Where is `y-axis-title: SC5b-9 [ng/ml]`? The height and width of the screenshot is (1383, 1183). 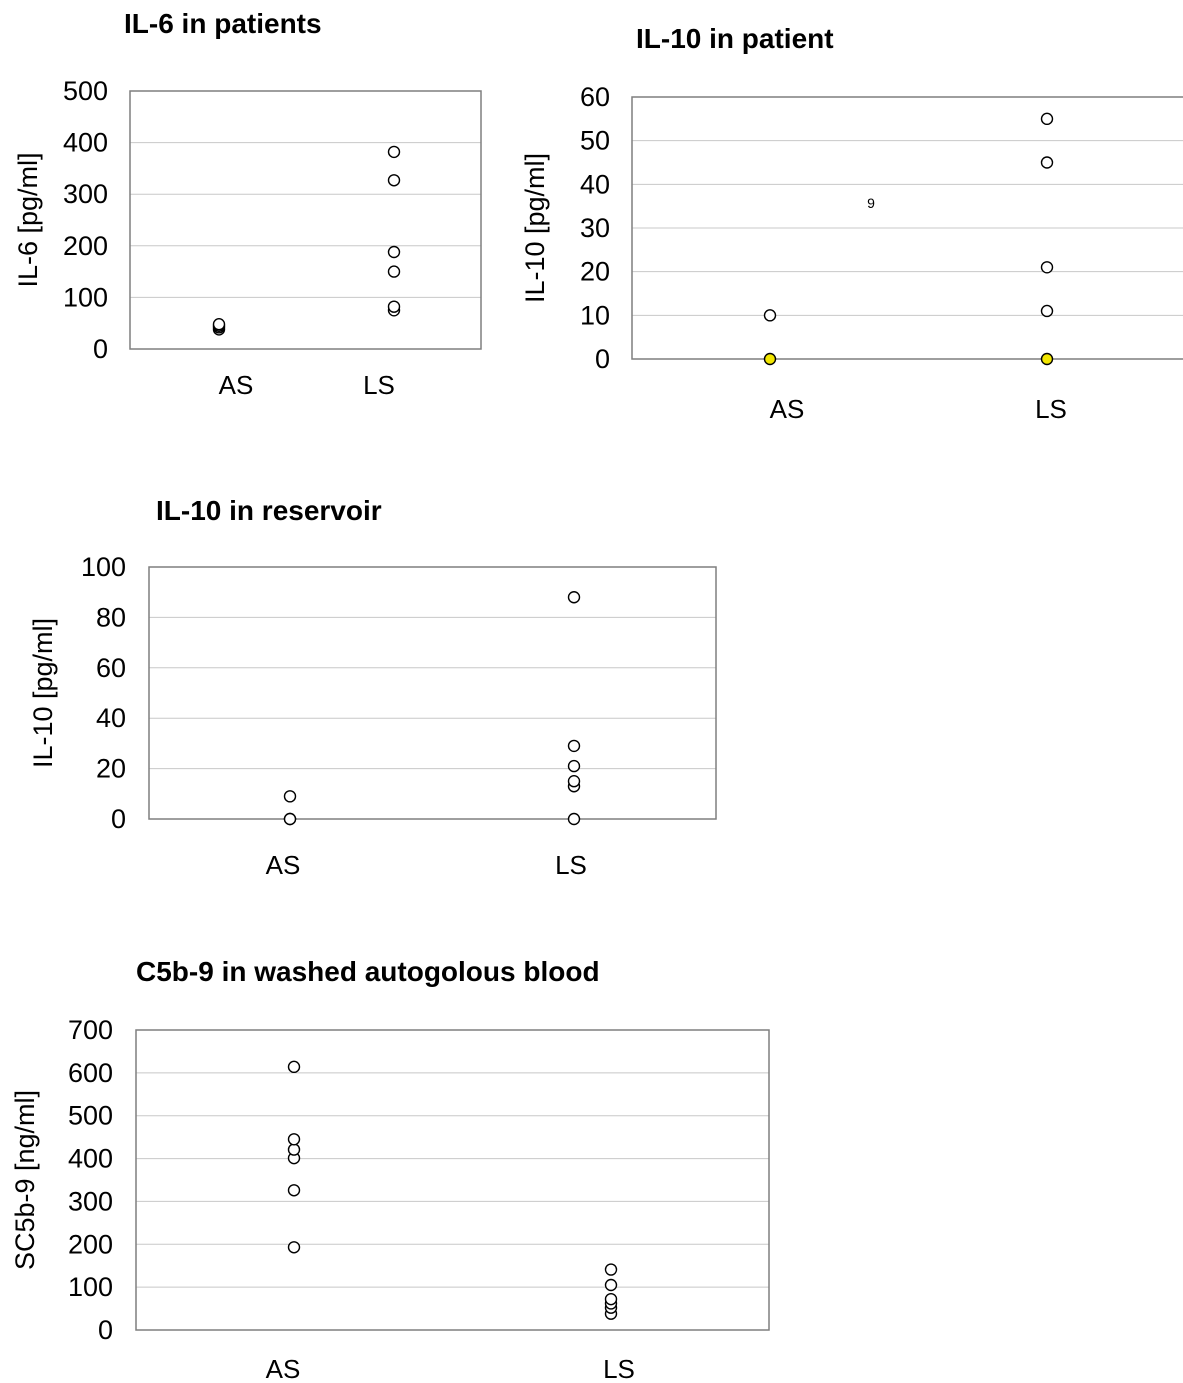
y-axis-title: SC5b-9 [ng/ml] is located at coordinates (25, 1180).